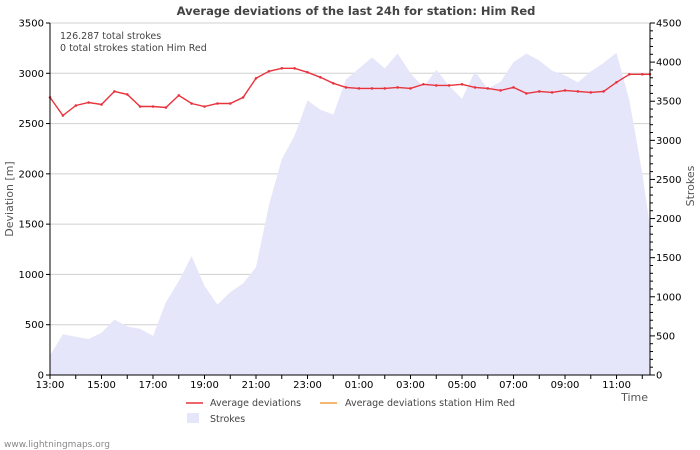 The image size is (700, 450). I want to click on y-tick-label: 500, so click(34, 325).